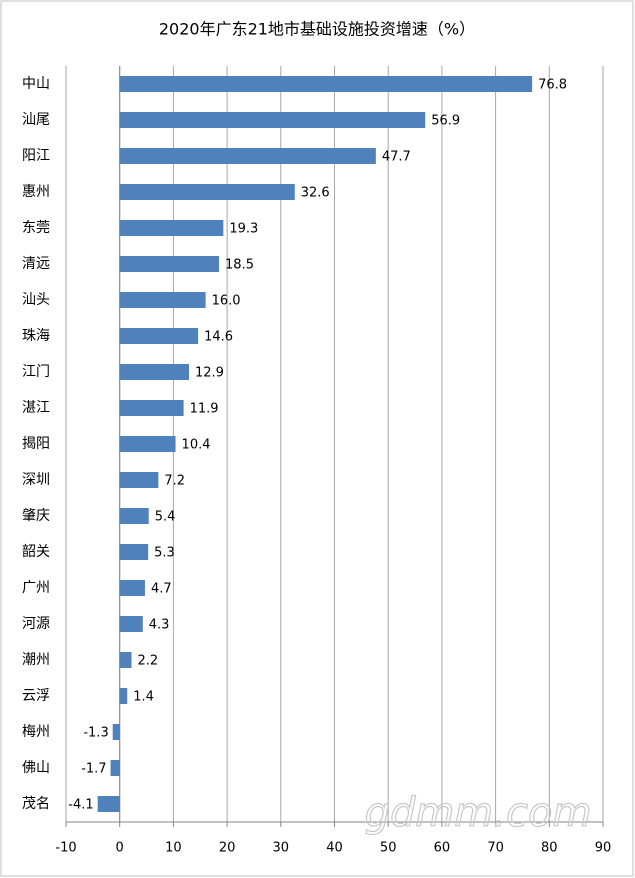 The width and height of the screenshot is (635, 878). Describe the element at coordinates (165, 517) in the screenshot. I see `data-label: 5.4` at that location.